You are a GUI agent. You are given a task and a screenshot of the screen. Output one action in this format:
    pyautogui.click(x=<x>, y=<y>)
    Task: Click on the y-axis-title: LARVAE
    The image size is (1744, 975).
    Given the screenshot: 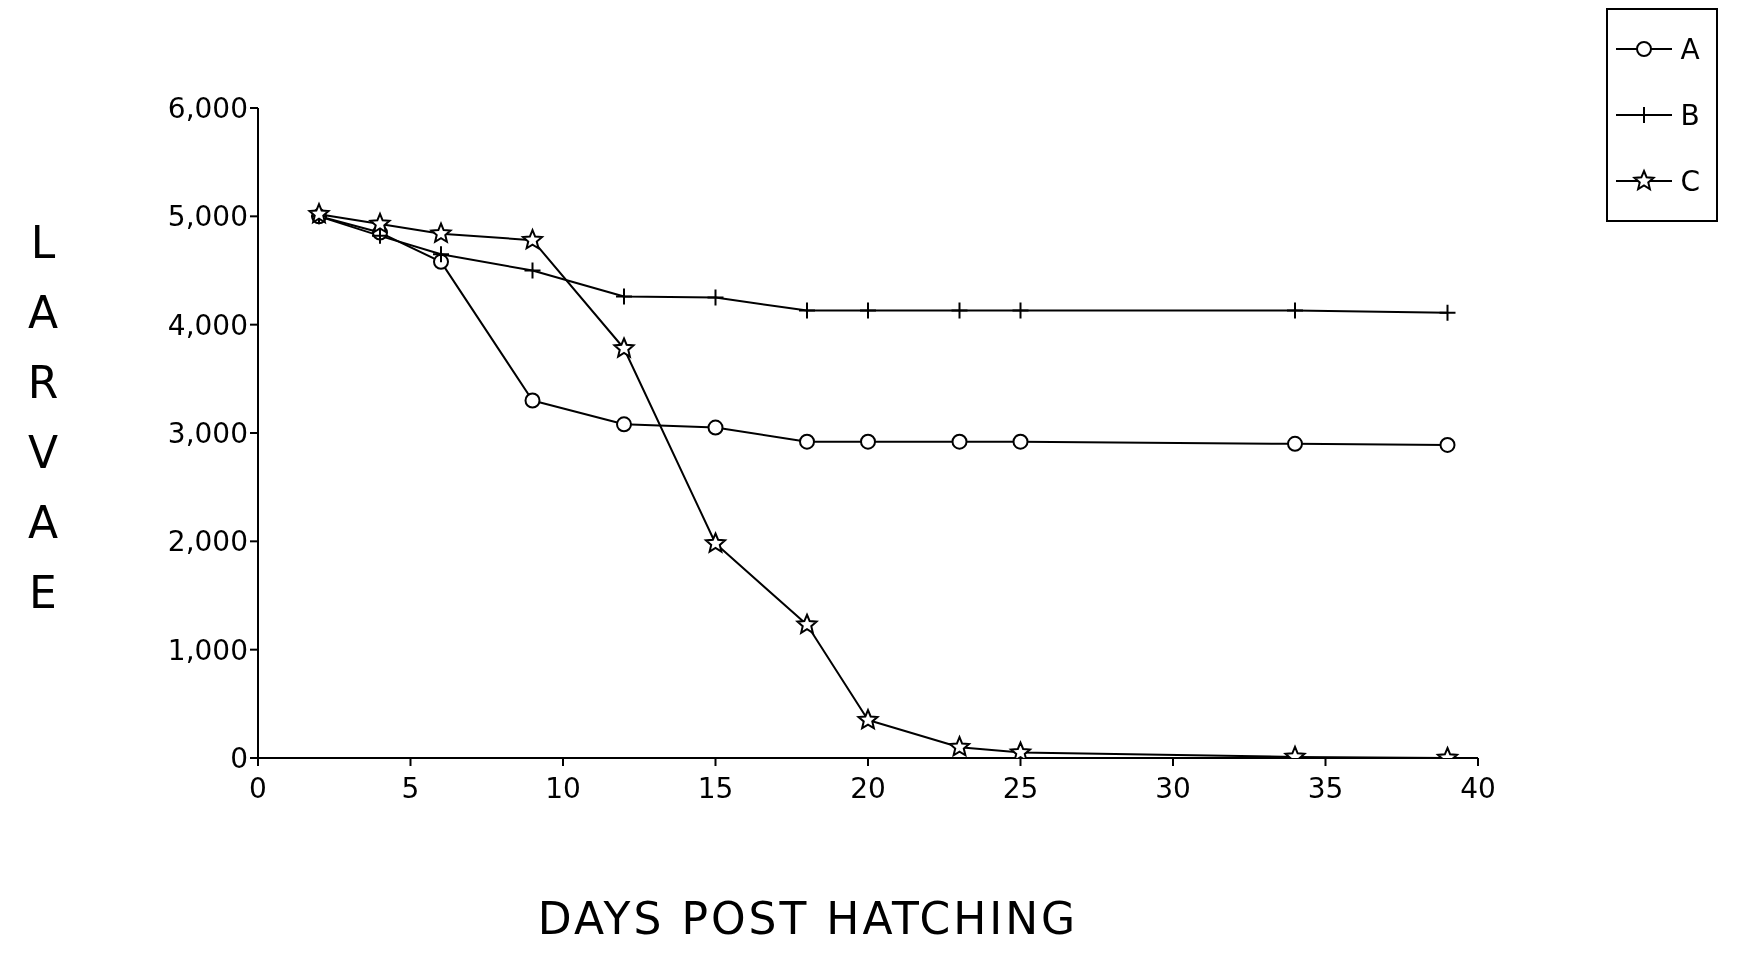 What is the action you would take?
    pyautogui.click(x=43, y=418)
    